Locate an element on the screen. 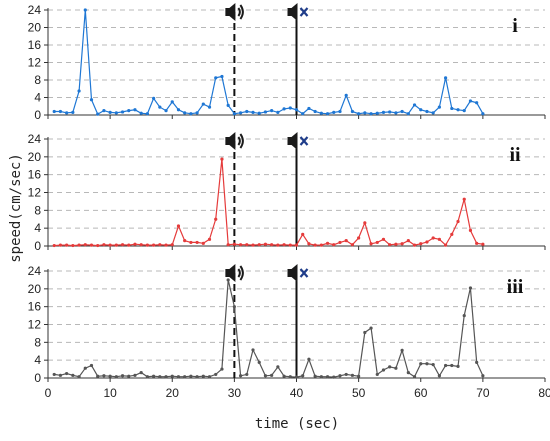  y-tick-label: 16 is located at coordinates (35, 307).